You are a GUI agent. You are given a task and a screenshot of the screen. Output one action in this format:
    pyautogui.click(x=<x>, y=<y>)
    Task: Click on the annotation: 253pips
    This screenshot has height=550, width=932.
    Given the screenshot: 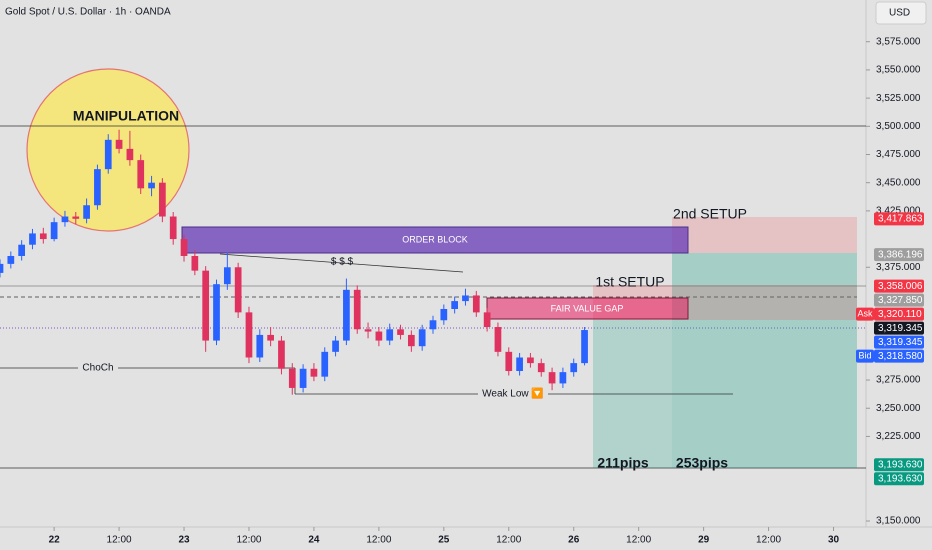 What is the action you would take?
    pyautogui.click(x=702, y=463)
    